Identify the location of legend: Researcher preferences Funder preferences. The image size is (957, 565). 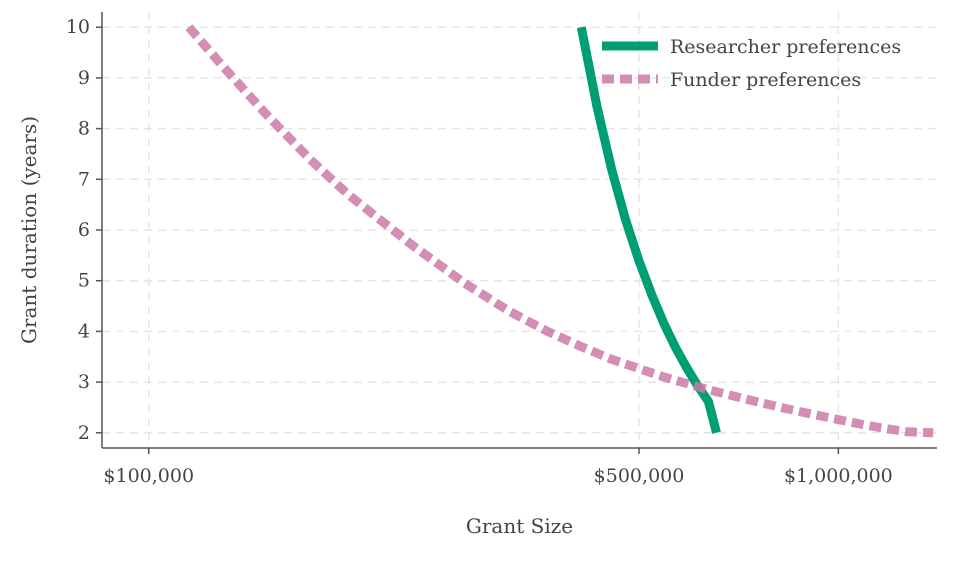
(751, 63).